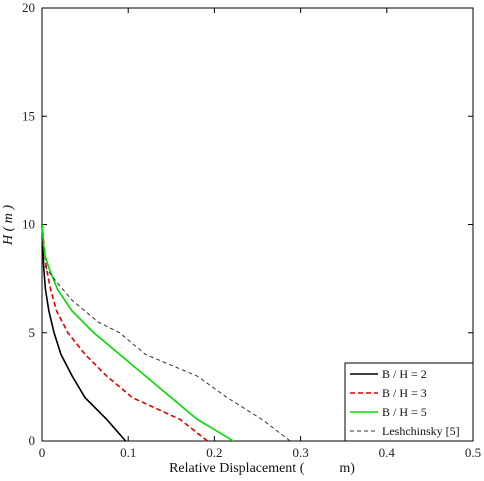 This screenshot has height=481, width=484. What do you see at coordinates (404, 393) in the screenshot?
I see `legend-label: B / H = 3` at bounding box center [404, 393].